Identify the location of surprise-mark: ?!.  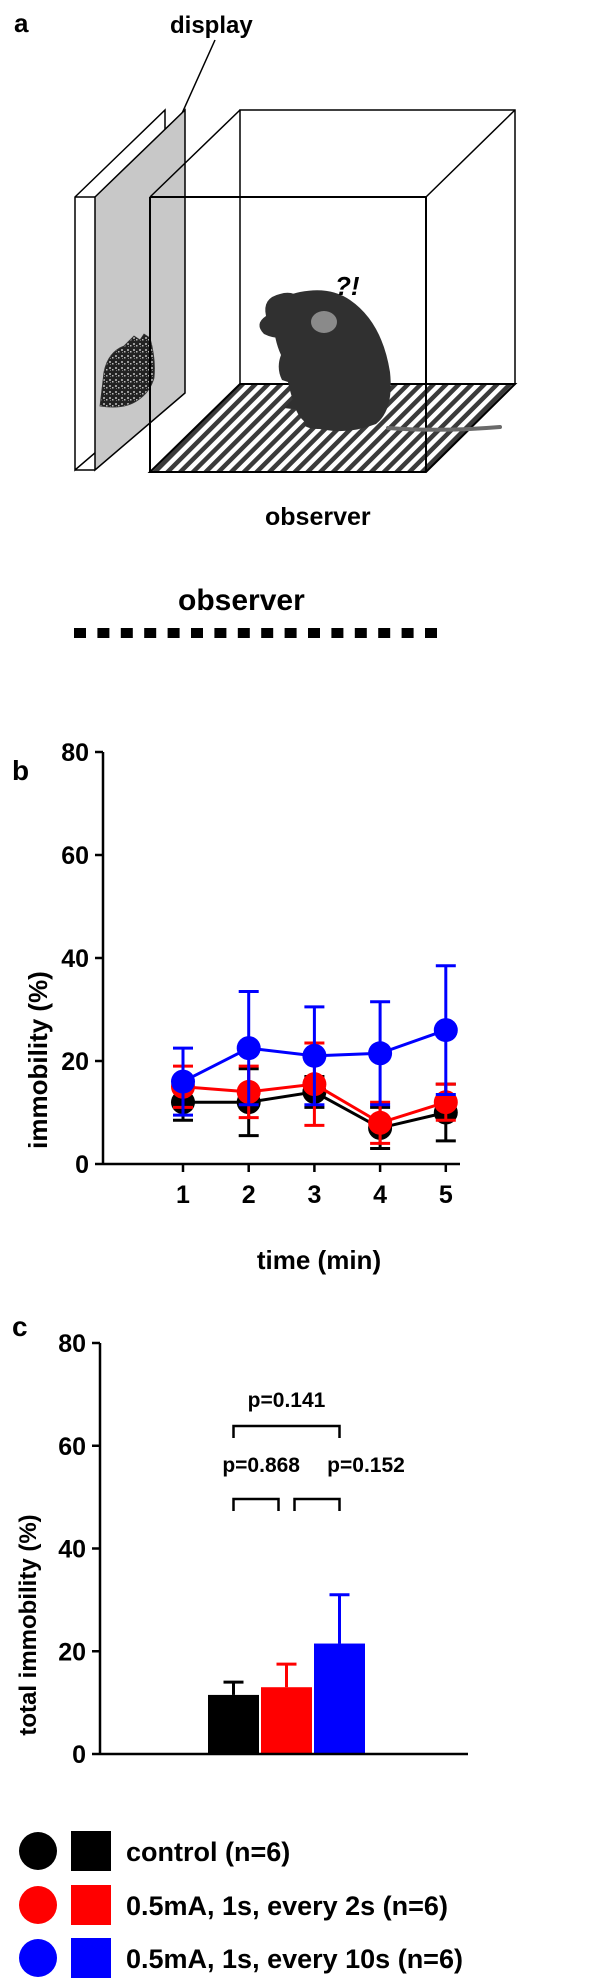
(347, 286).